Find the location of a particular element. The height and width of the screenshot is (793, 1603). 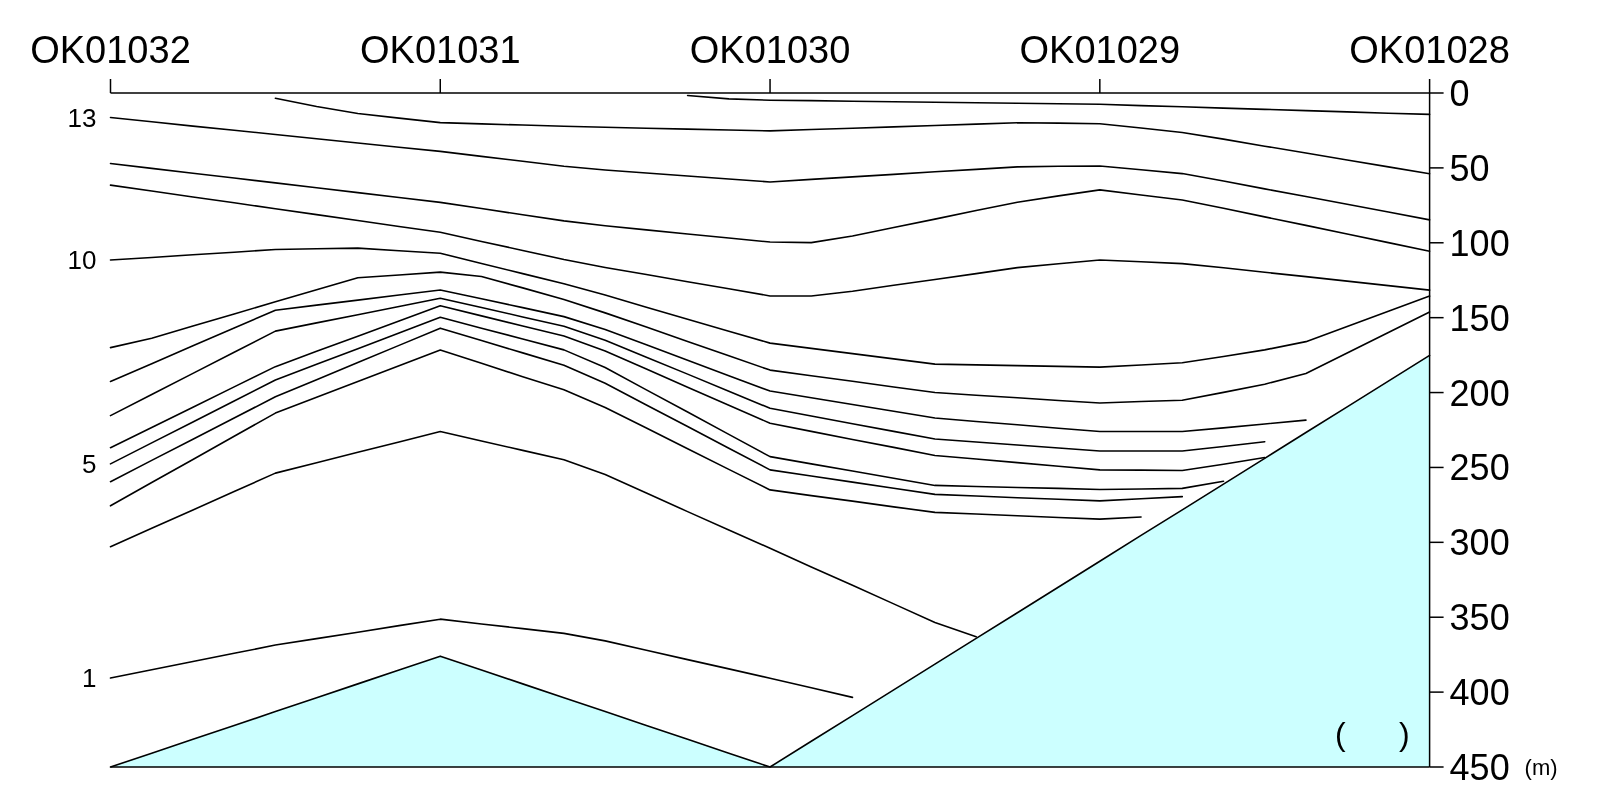

y-tick-label: 250 is located at coordinates (1479, 468).